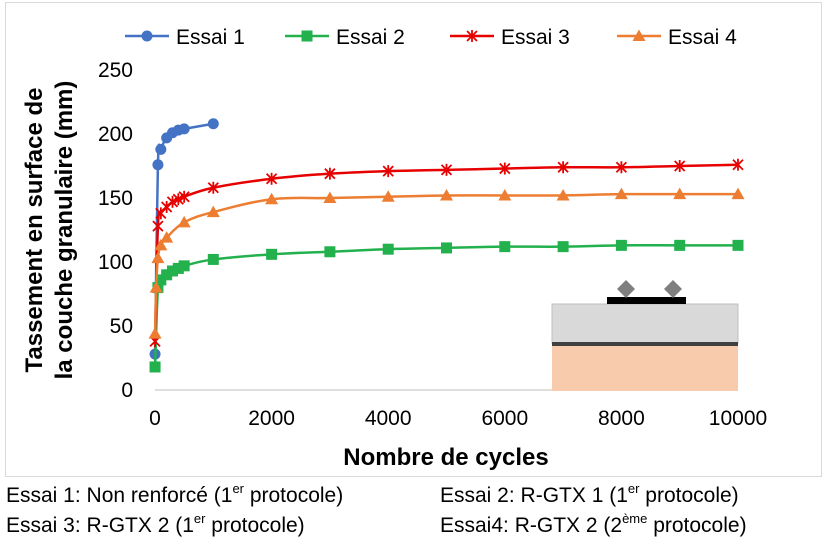  I want to click on granular-layer, so click(645, 323).